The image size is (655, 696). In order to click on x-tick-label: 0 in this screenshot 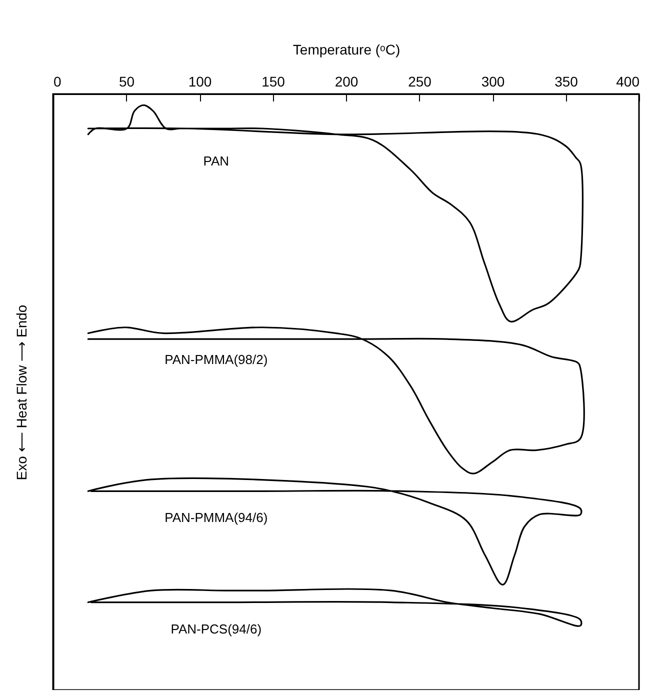, I will do `click(58, 82)`.